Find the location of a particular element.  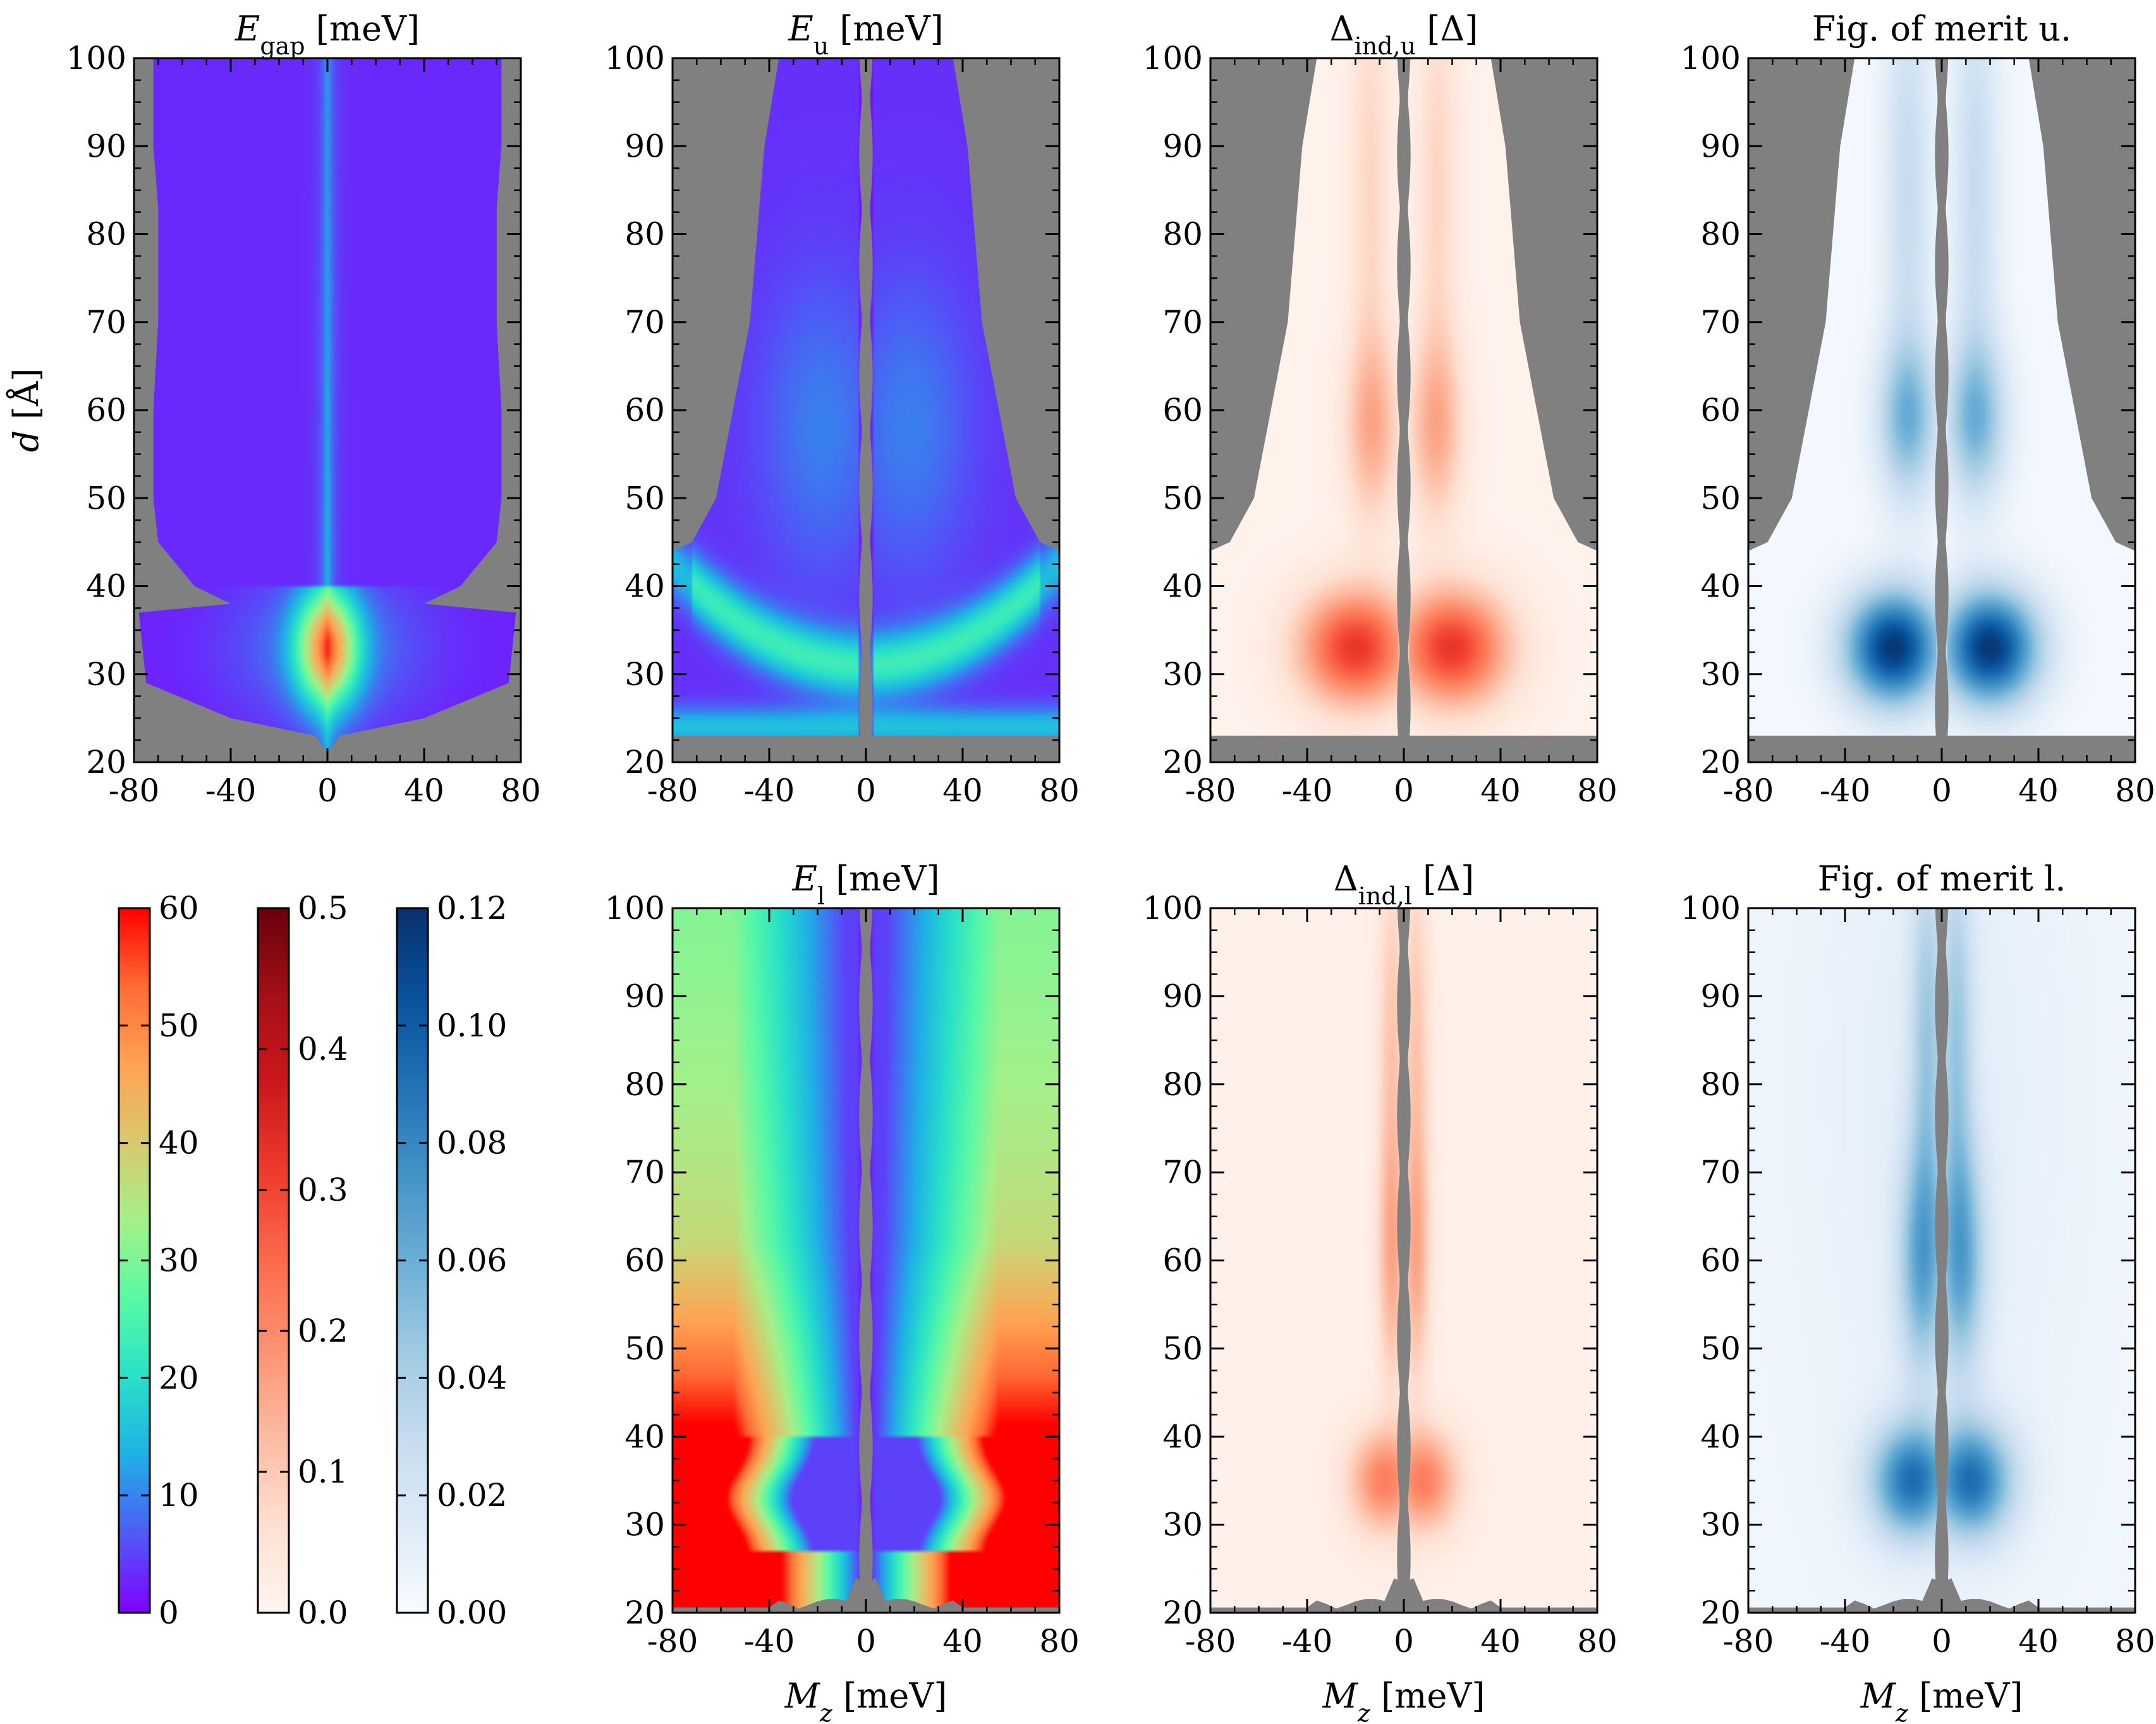

colorbar-tick-label: 0.2 is located at coordinates (323, 1331).